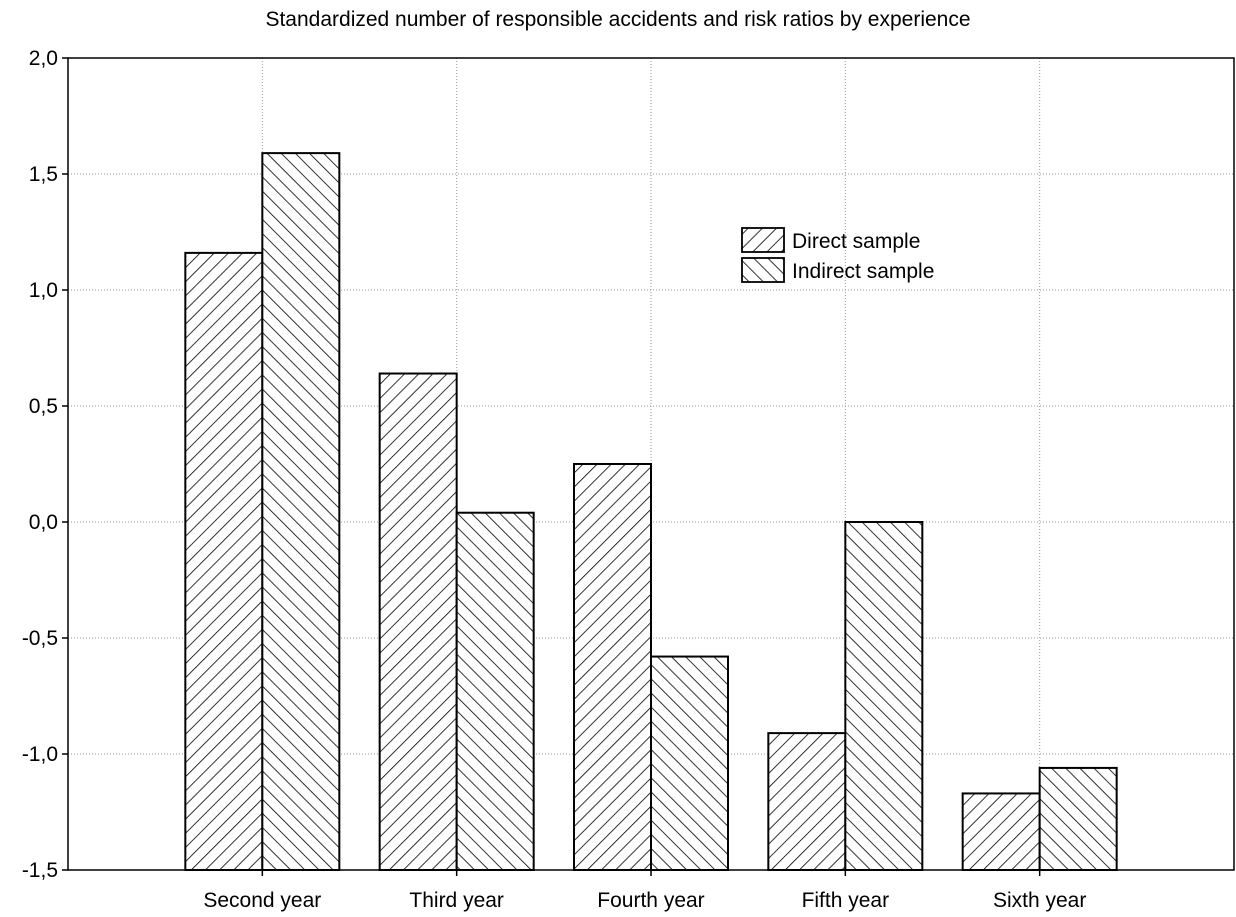 The height and width of the screenshot is (917, 1236). What do you see at coordinates (456, 900) in the screenshot?
I see `x-tick-label: Third year` at bounding box center [456, 900].